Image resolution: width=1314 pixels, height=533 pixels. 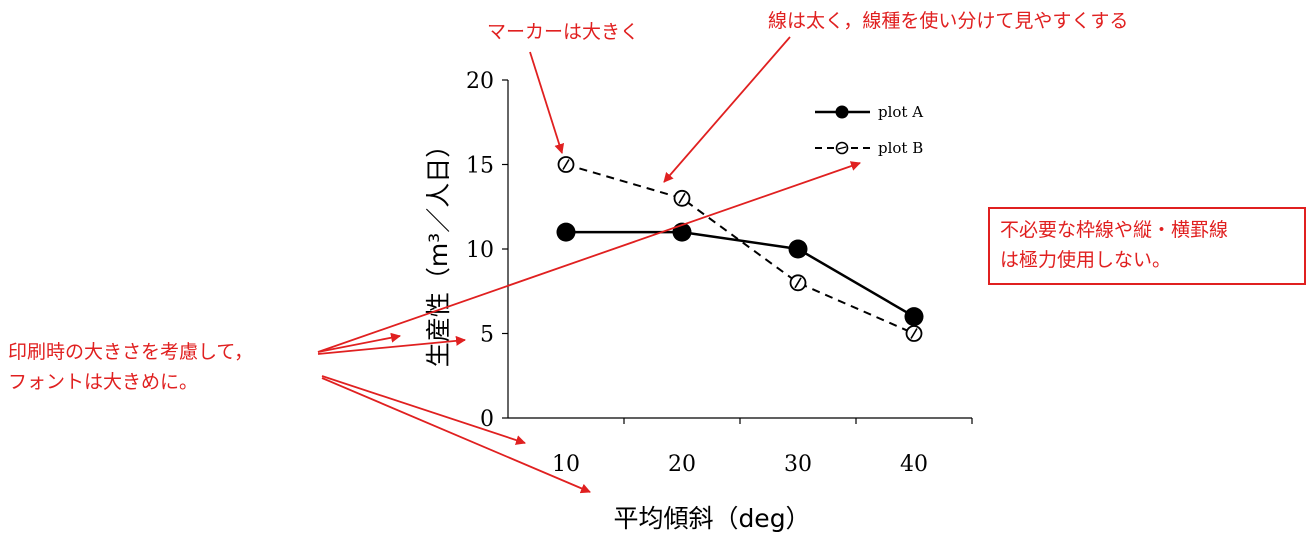 I want to click on y-tick-label: 20, so click(x=480, y=81).